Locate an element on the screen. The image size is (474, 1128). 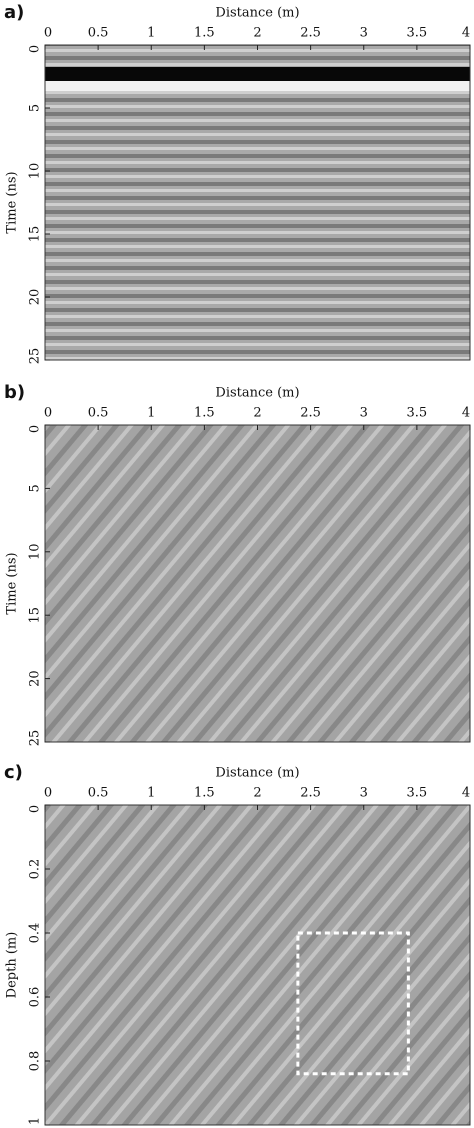
highlight-box is located at coordinates (353, 1003).